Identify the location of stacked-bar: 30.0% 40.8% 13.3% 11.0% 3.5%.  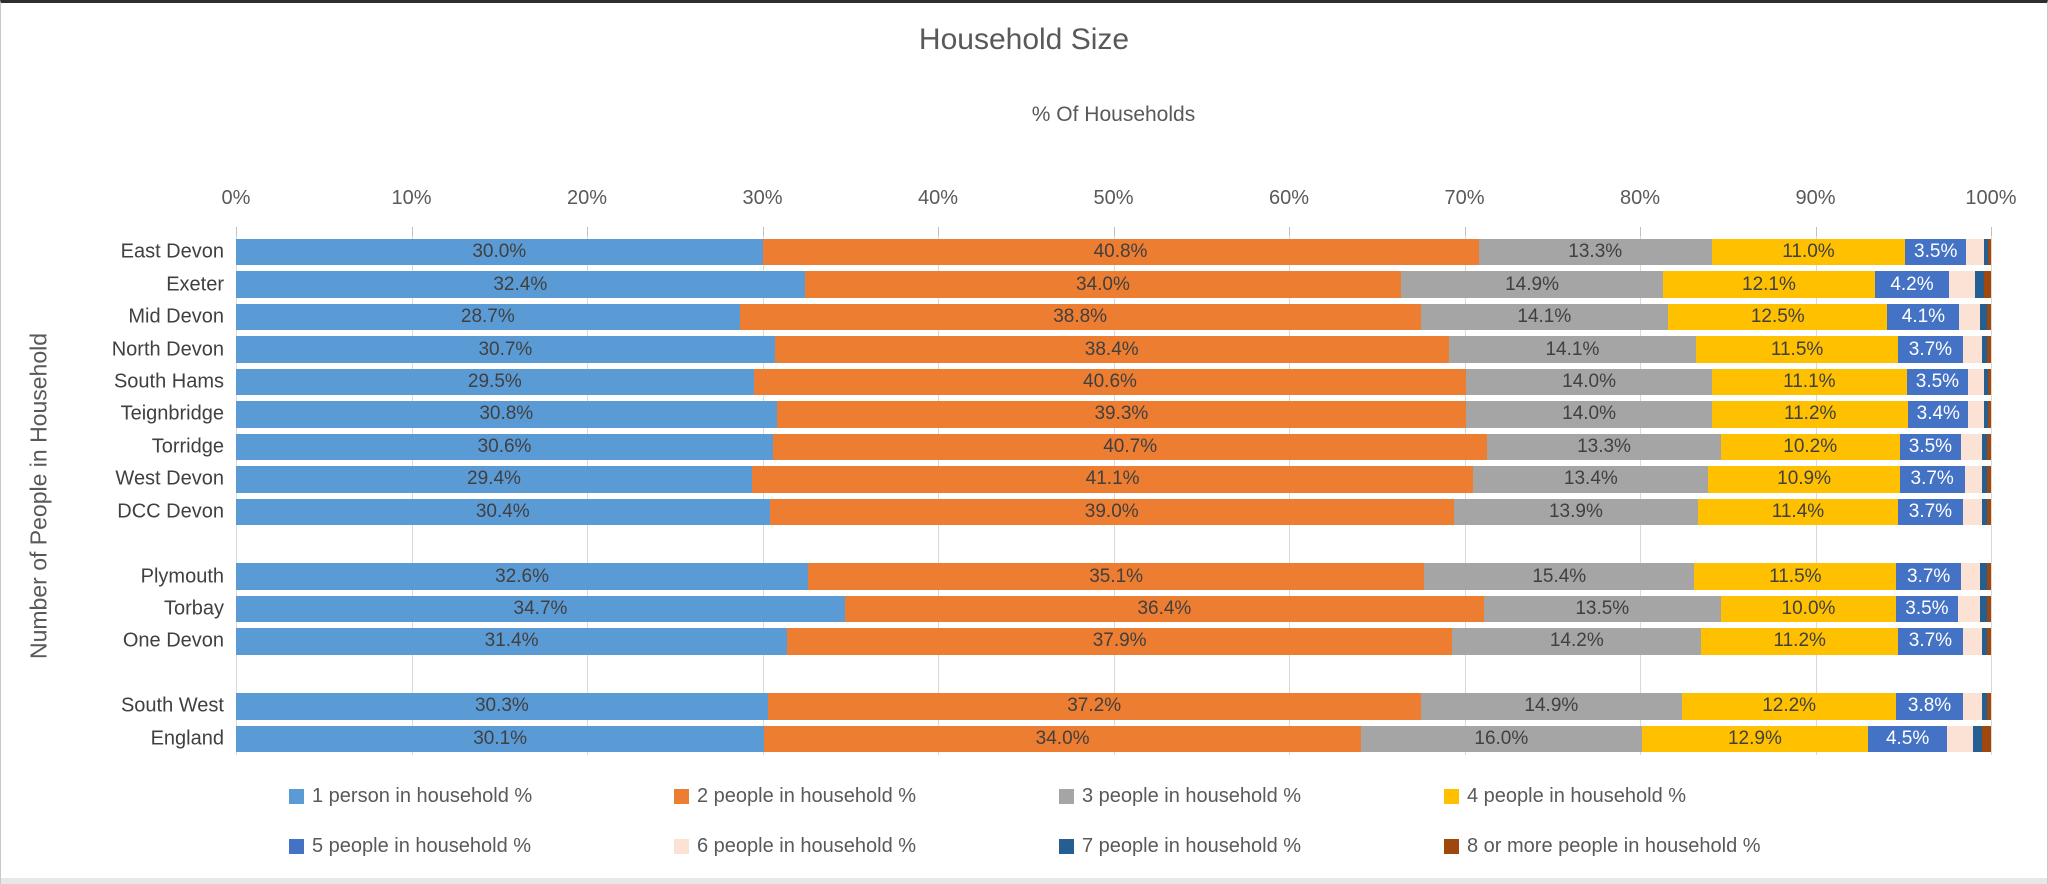
(1113, 252).